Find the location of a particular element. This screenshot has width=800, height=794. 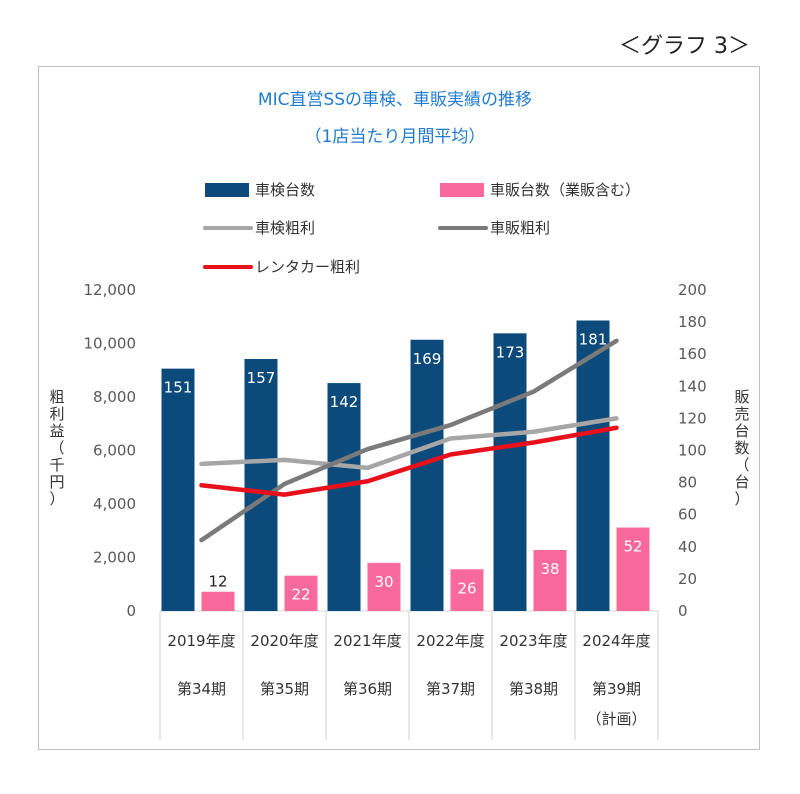

right-tick-label: 200 is located at coordinates (692, 290).